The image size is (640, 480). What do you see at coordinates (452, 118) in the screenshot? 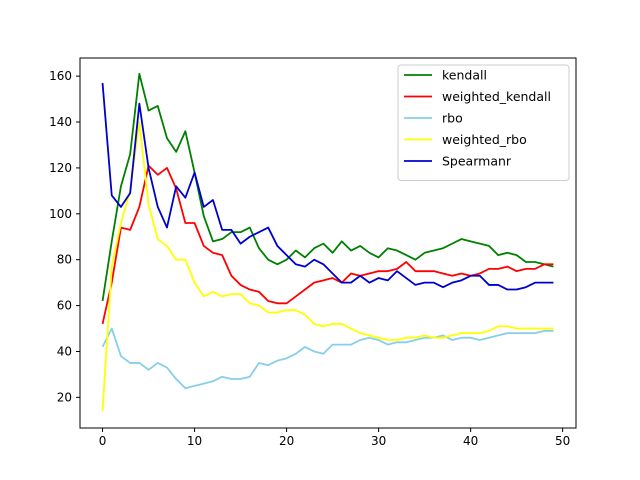
I see `legend-label-rbo: rbo` at bounding box center [452, 118].